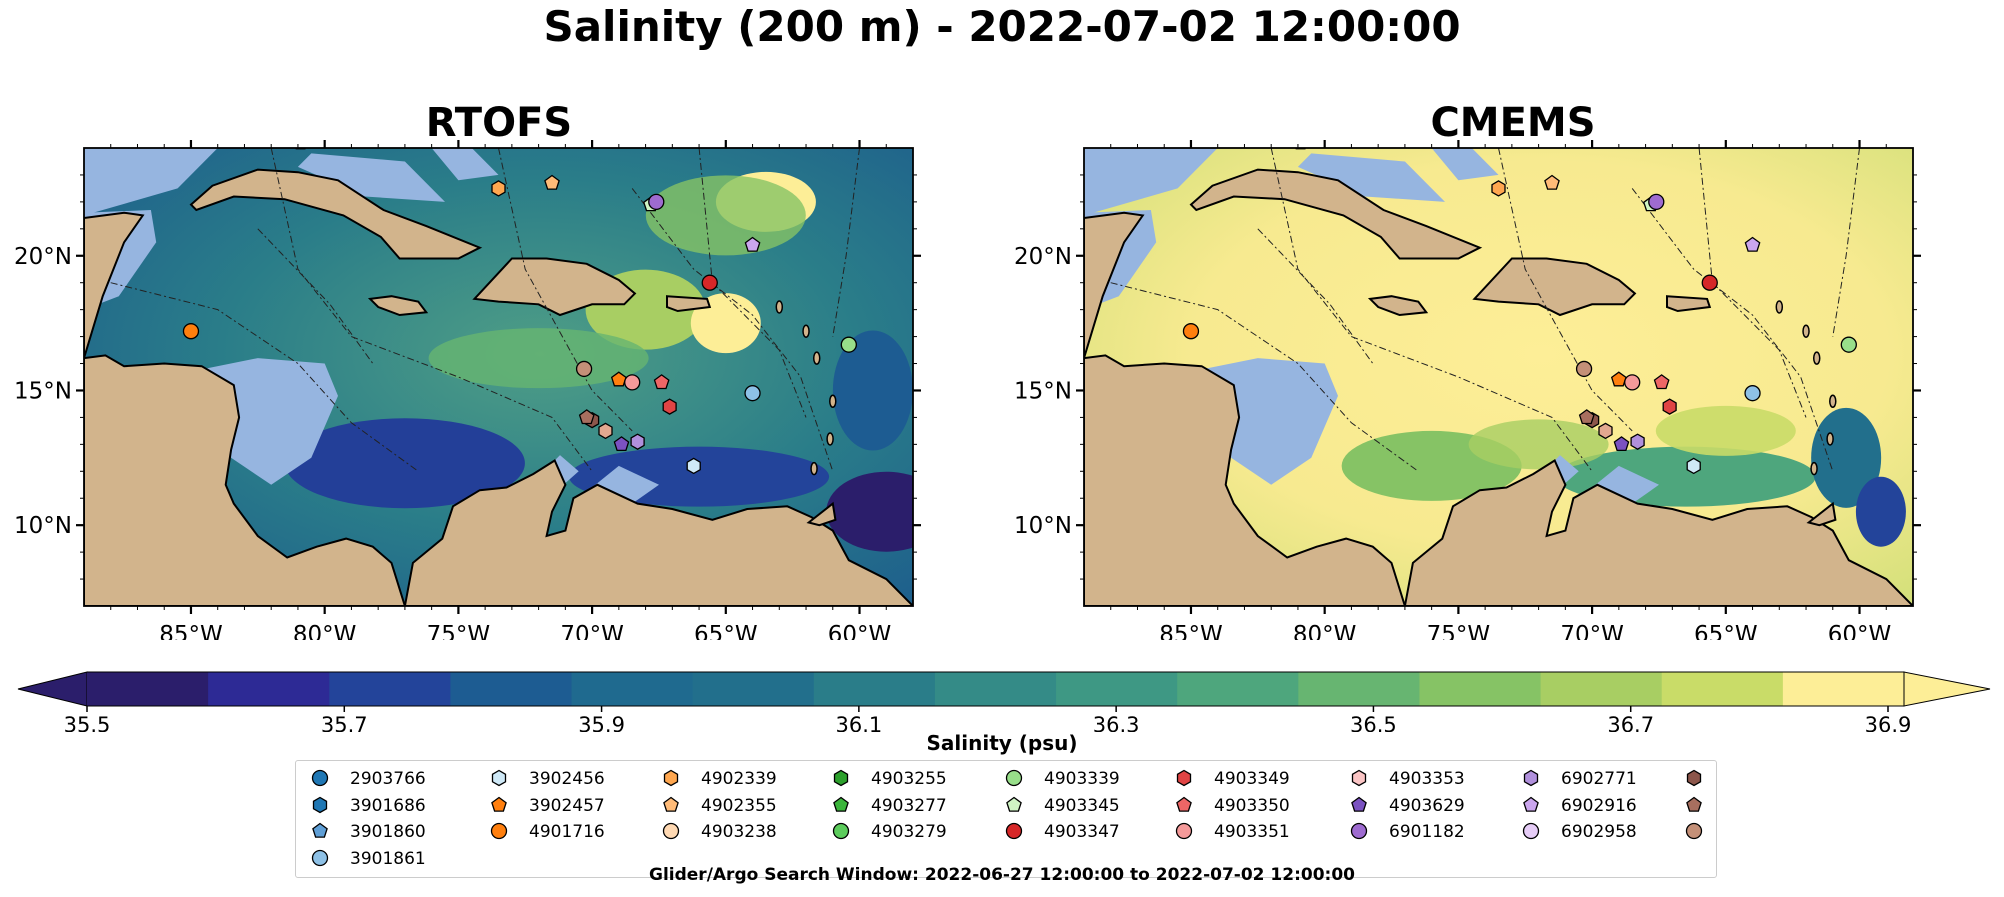 This screenshot has width=2004, height=897. What do you see at coordinates (1630, 722) in the screenshot?
I see `colorbar-tick-label: 36.7` at bounding box center [1630, 722].